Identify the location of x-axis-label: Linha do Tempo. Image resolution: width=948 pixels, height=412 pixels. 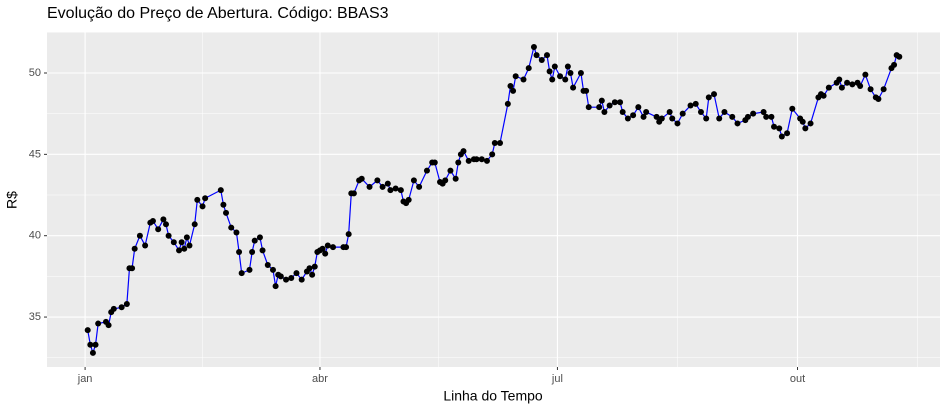
(493, 396).